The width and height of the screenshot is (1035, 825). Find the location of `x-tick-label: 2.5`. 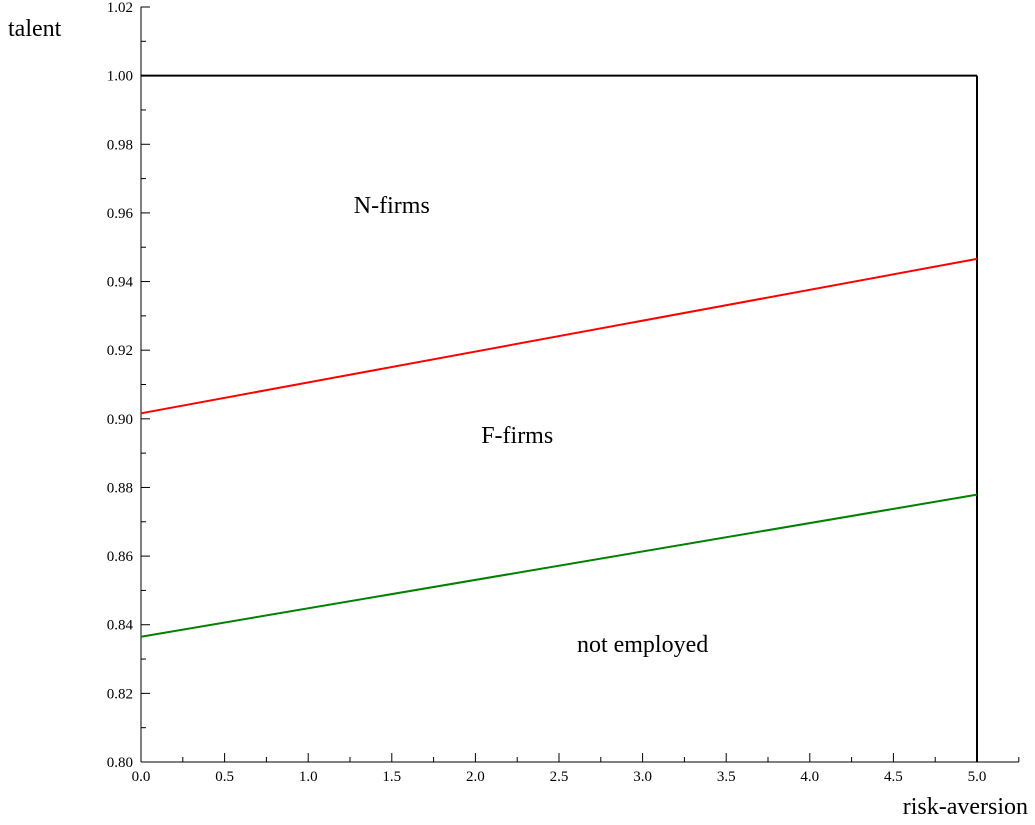

x-tick-label: 2.5 is located at coordinates (559, 777).